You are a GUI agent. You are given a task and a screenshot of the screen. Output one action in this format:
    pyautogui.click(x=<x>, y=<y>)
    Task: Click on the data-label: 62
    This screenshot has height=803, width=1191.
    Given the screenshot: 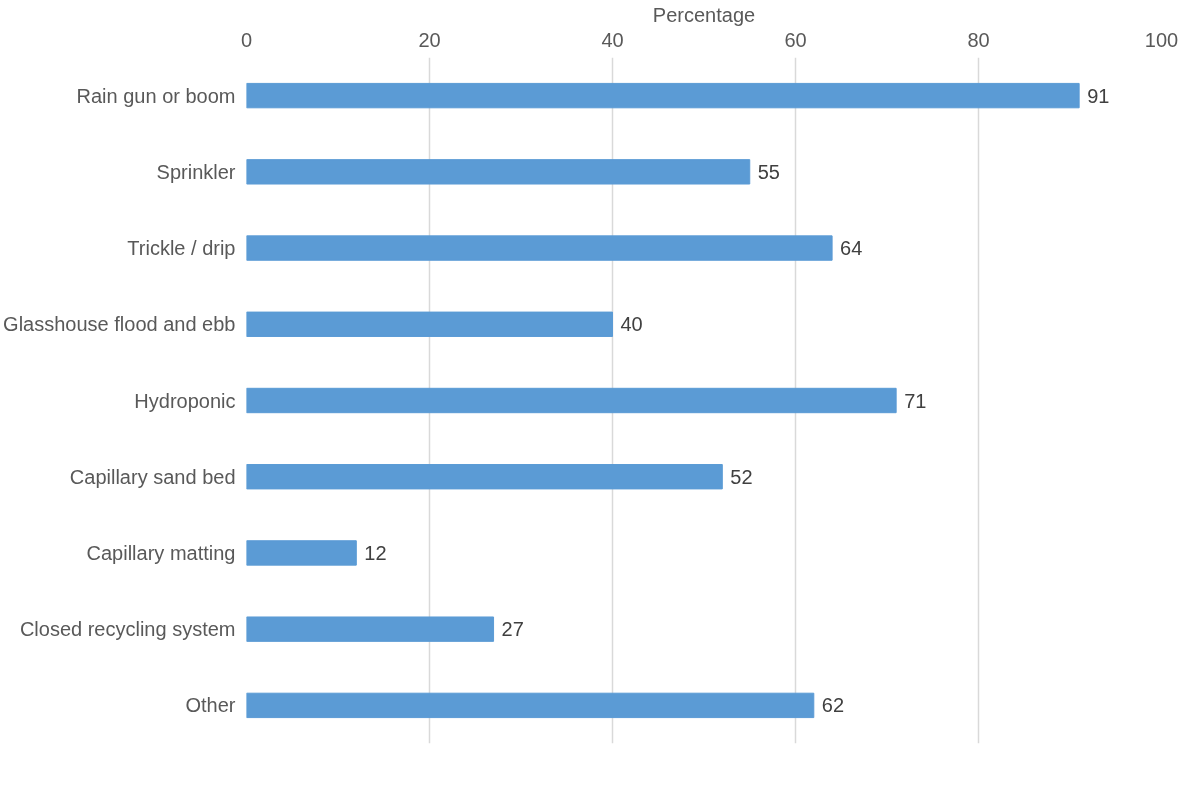 What is the action you would take?
    pyautogui.click(x=833, y=705)
    